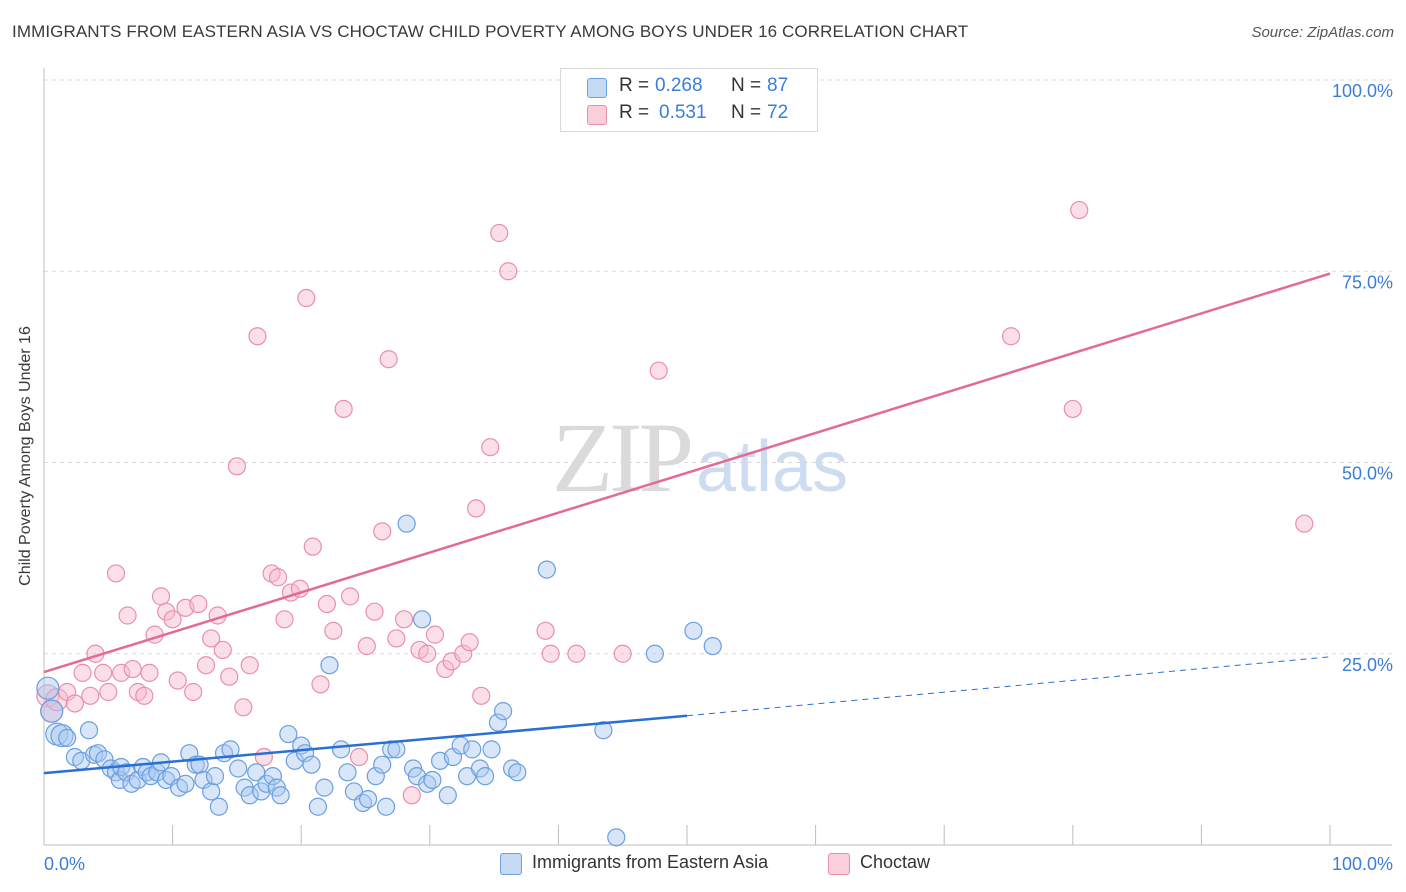 The width and height of the screenshot is (1406, 892). What do you see at coordinates (839, 864) in the screenshot?
I see `bottom-legend-swatch-choctaw` at bounding box center [839, 864].